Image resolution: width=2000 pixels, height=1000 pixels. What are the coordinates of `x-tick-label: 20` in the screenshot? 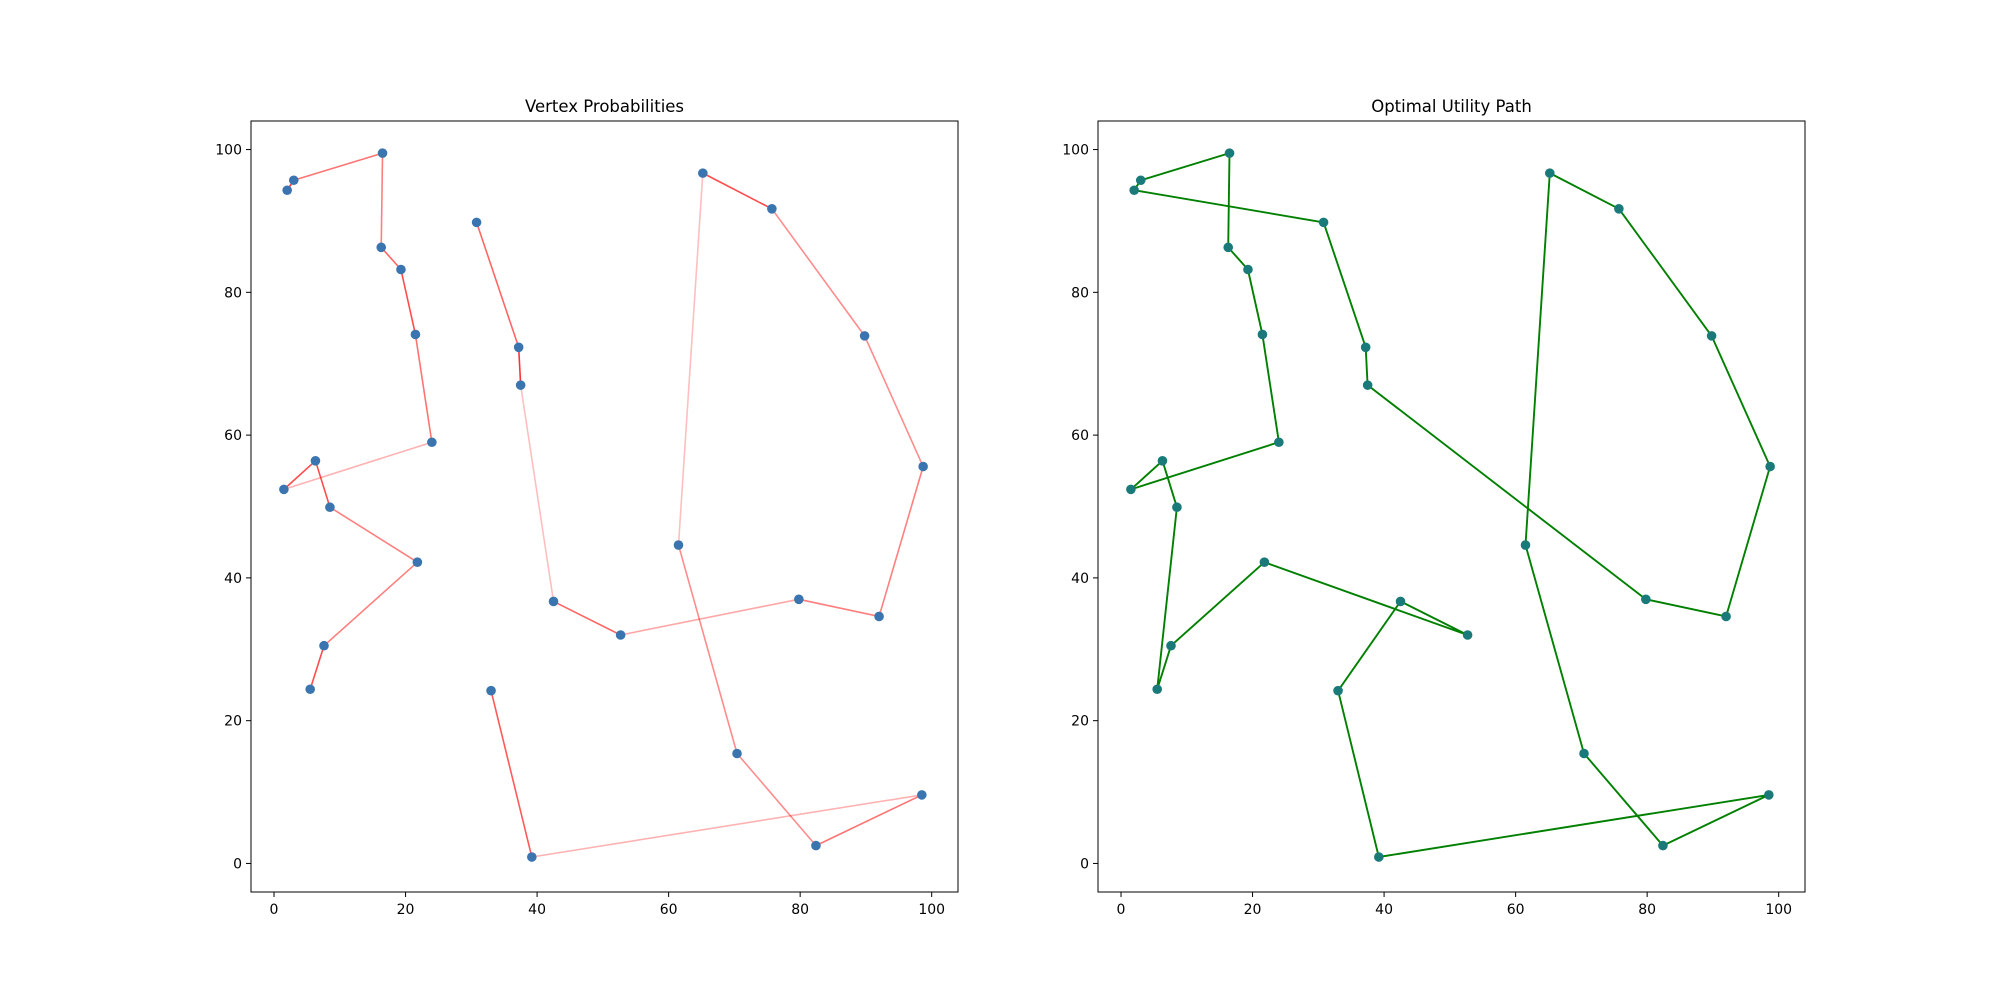 It's located at (1253, 910).